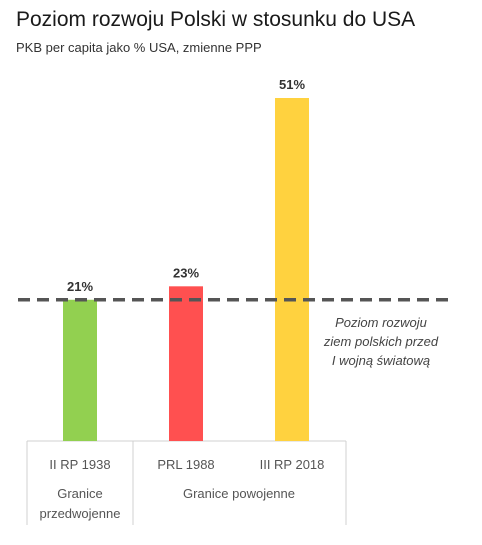  I want to click on category-label-iii-rp-2018: III RP 2018, so click(292, 464).